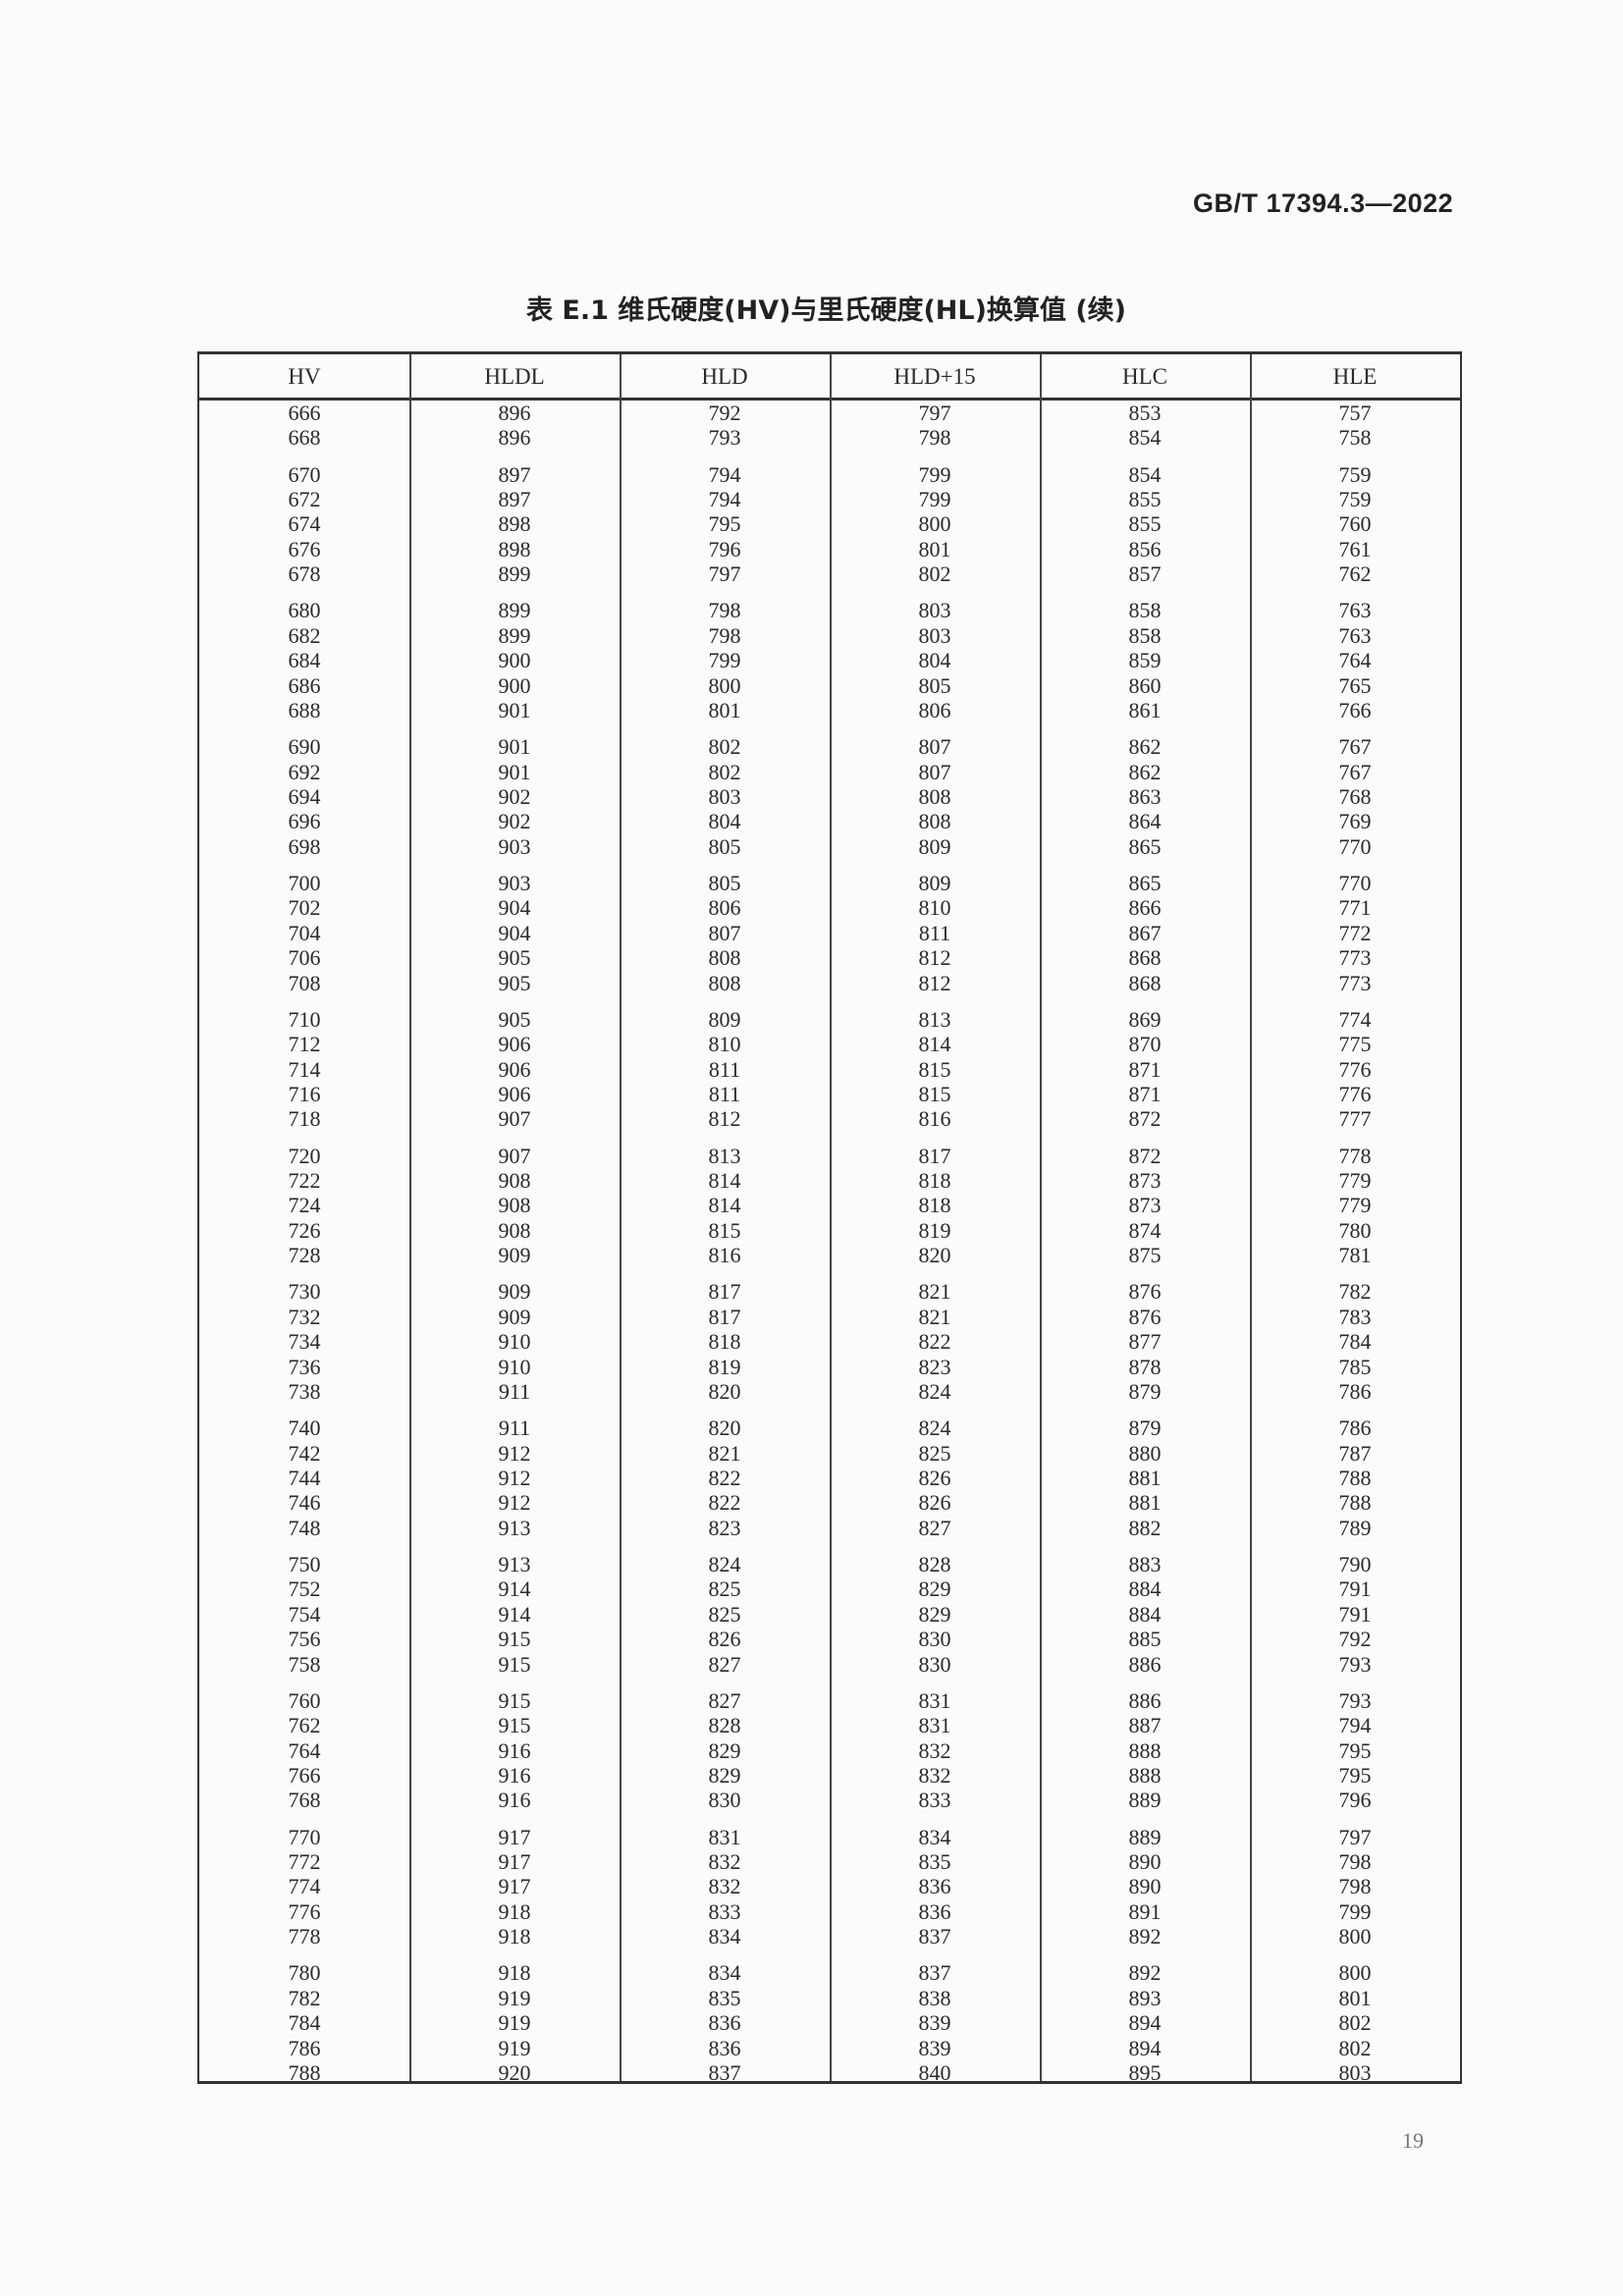  I want to click on table-cell-hldplus15: 829, so click(934, 1614).